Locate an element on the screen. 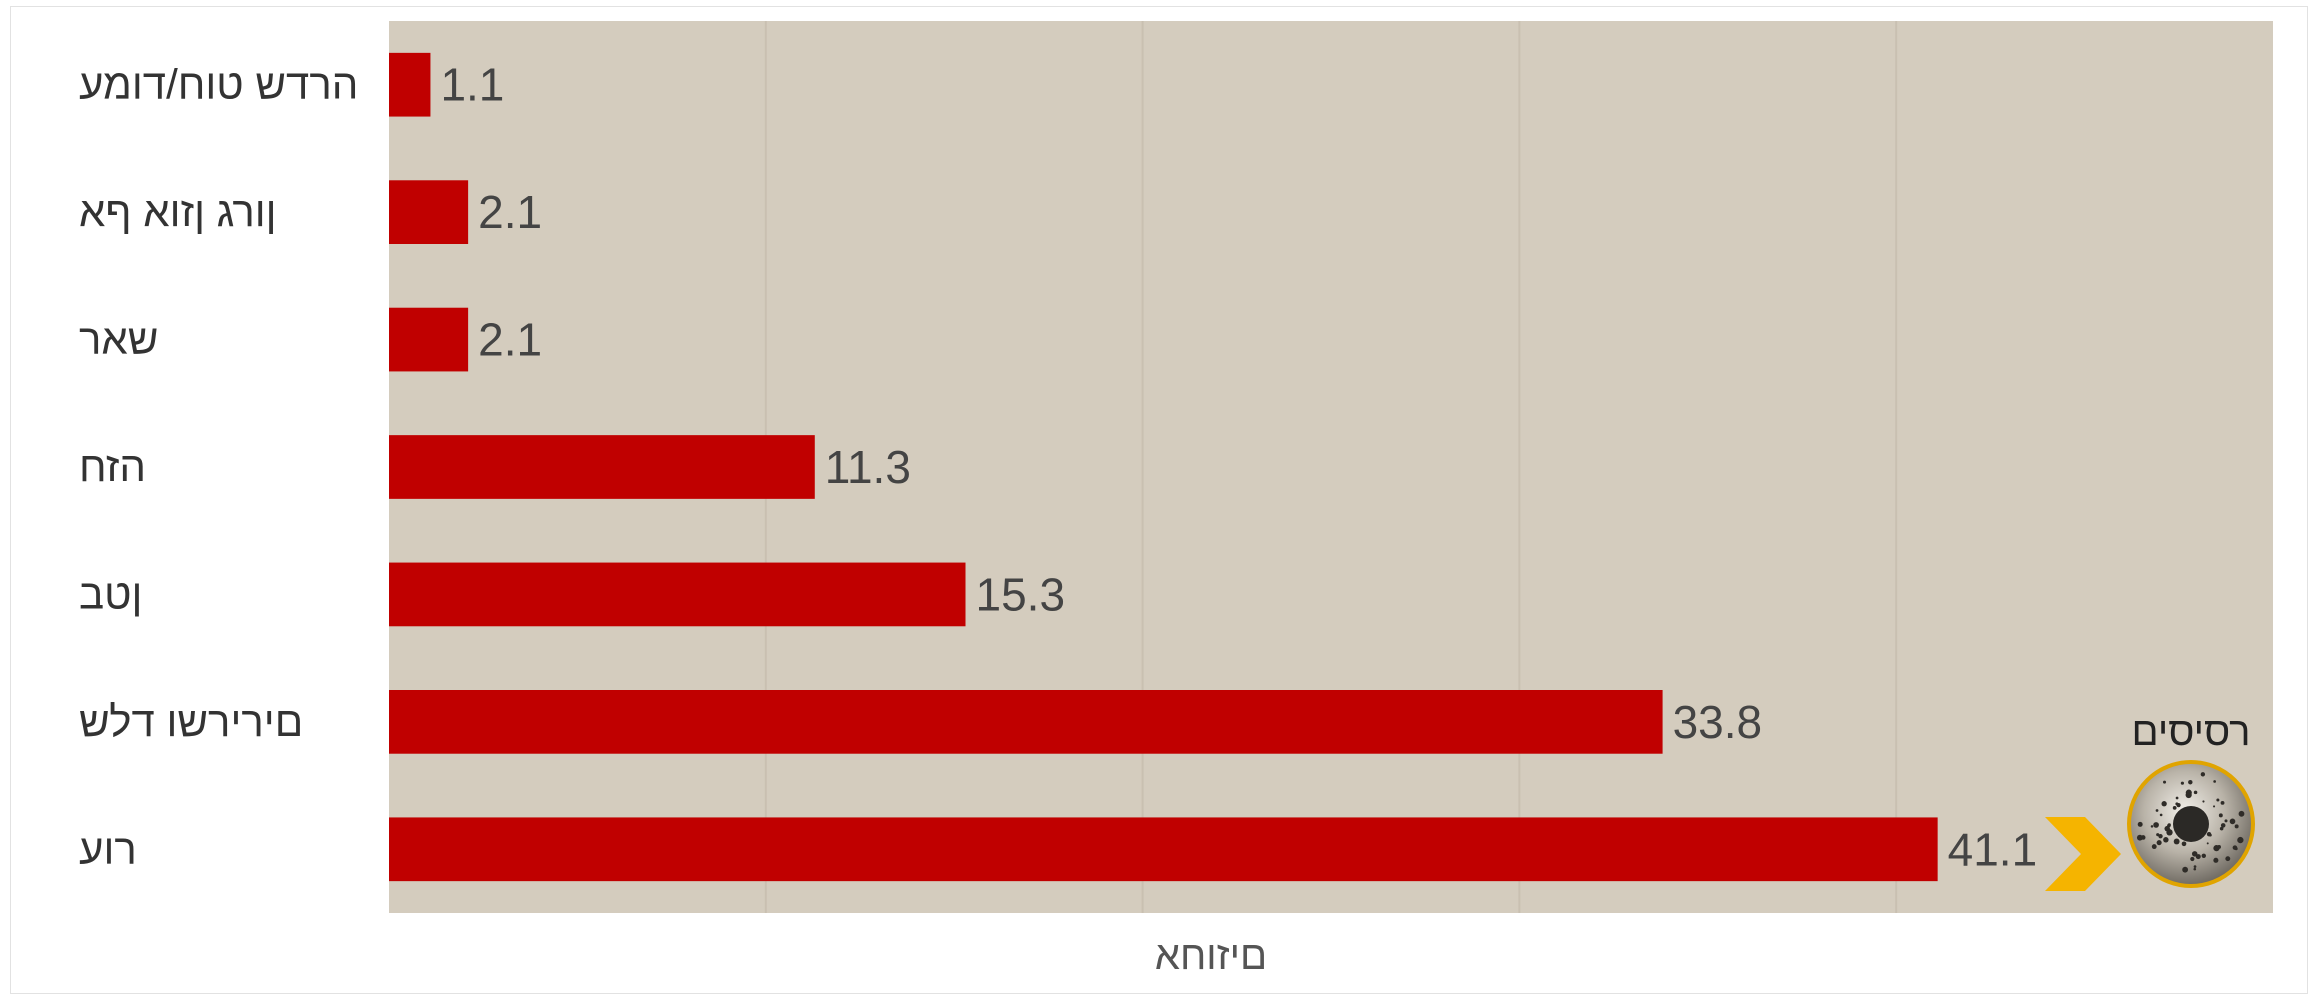 The height and width of the screenshot is (1000, 2318). shrapnel-ball-icon is located at coordinates (2191, 824).